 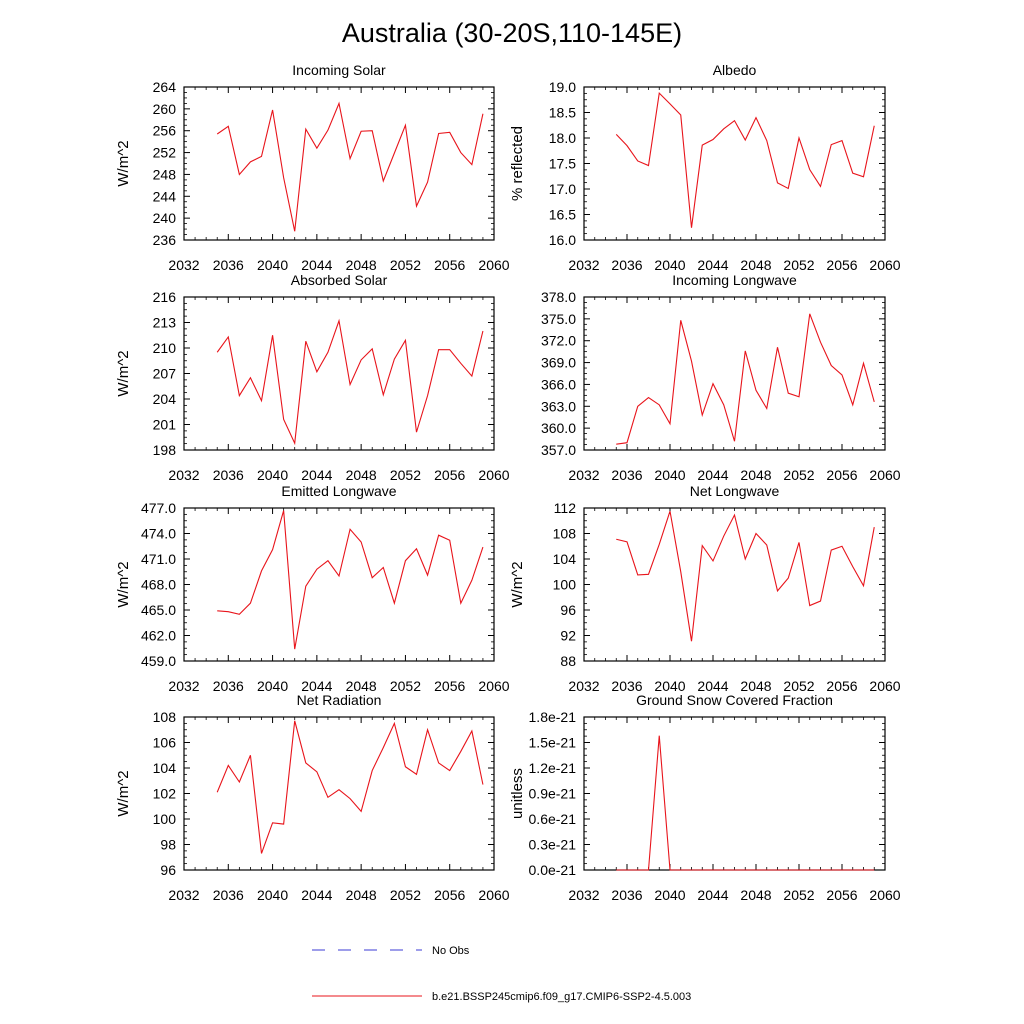 I want to click on panel-title: Ground Snow Covered Fraction, so click(x=734, y=700).